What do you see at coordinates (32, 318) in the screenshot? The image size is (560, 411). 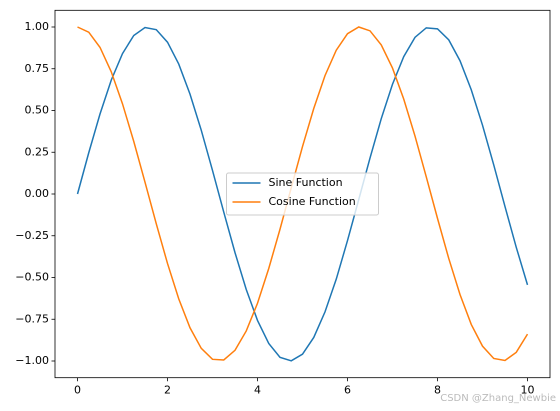 I see `y-tick-label: −0.75` at bounding box center [32, 318].